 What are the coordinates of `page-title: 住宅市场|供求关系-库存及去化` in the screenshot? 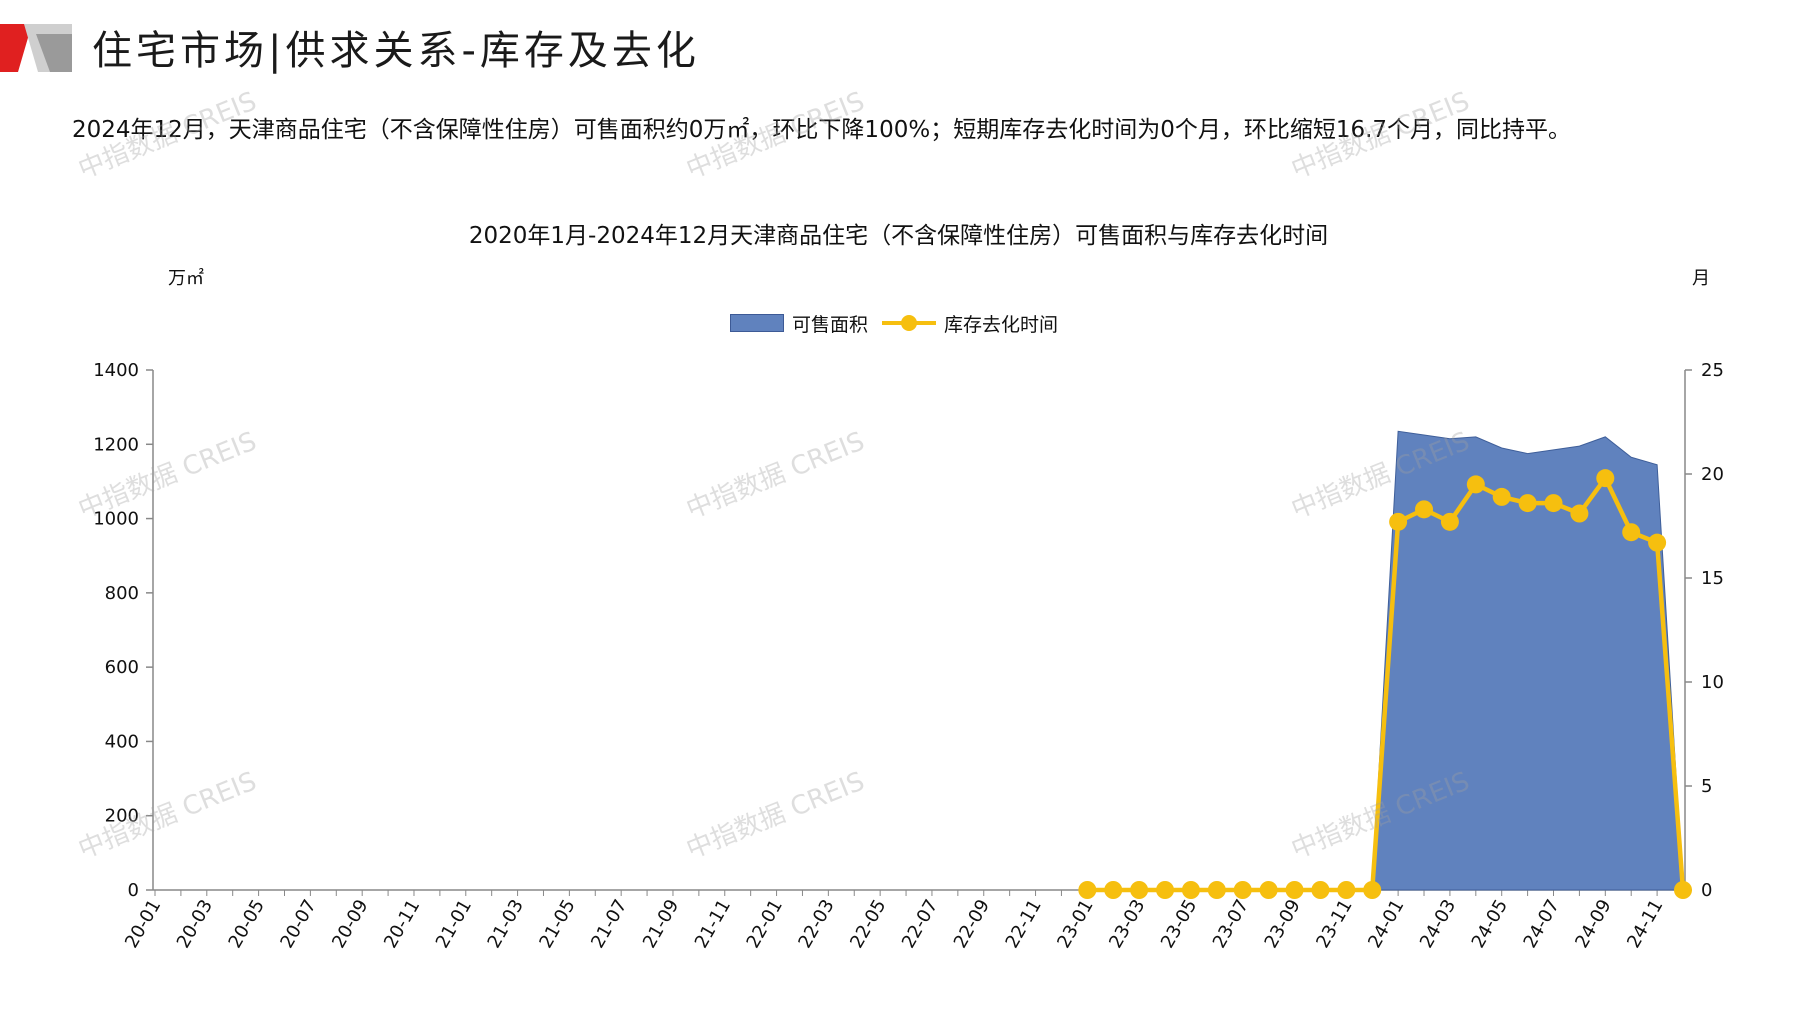 It's located at (396, 51).